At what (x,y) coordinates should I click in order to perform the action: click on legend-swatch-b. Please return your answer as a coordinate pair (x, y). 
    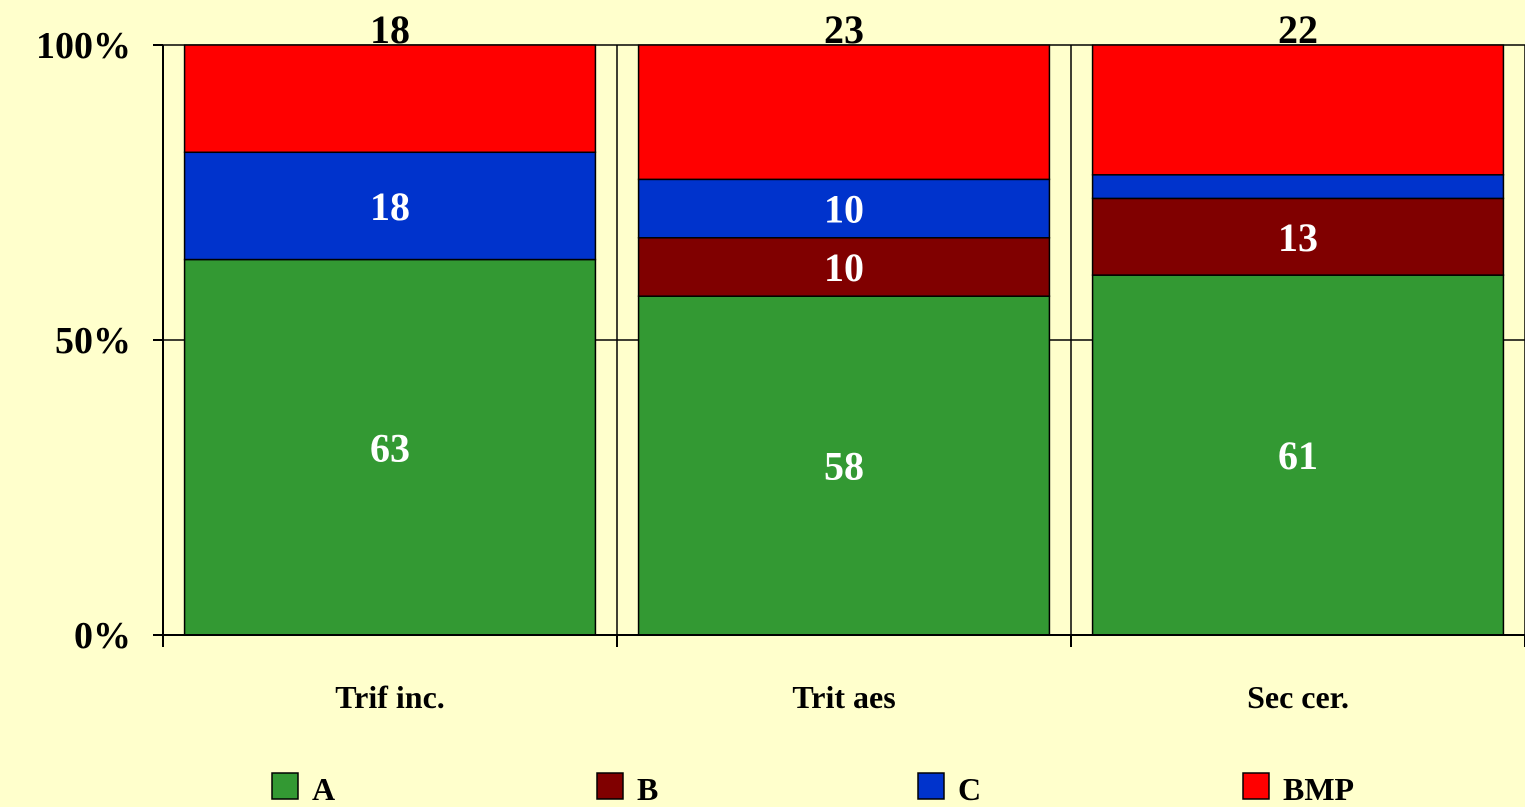
    Looking at the image, I should click on (610, 786).